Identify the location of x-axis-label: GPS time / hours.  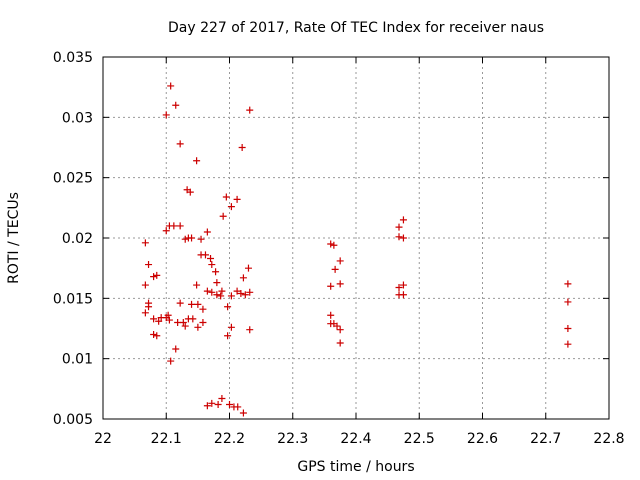
(355, 467).